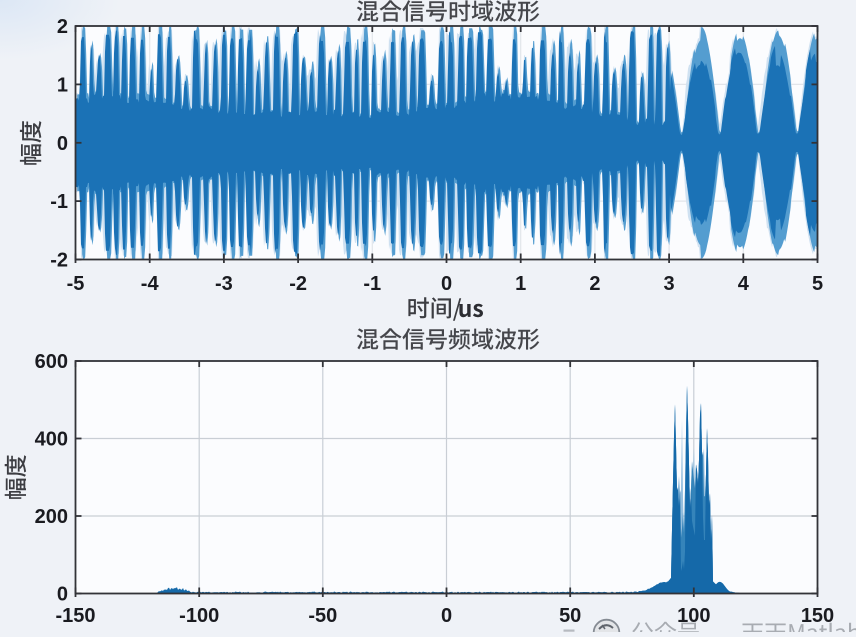 The height and width of the screenshot is (637, 856). What do you see at coordinates (817, 284) in the screenshot?
I see `svg-text: 5` at bounding box center [817, 284].